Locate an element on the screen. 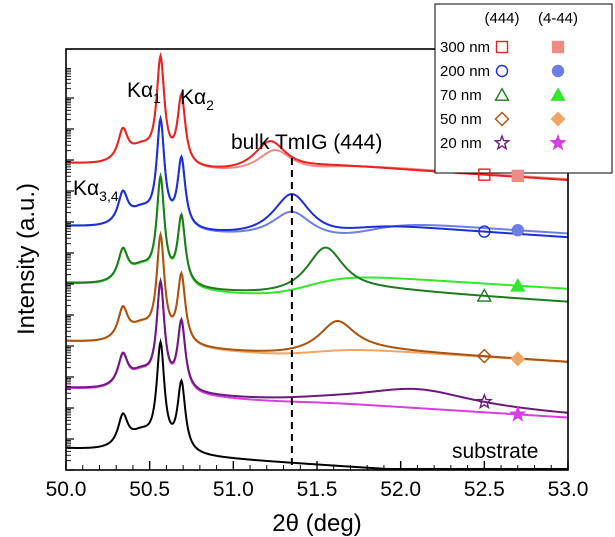 This screenshot has width=615, height=537. legend-header-4-44: (4-44) is located at coordinates (558, 18).